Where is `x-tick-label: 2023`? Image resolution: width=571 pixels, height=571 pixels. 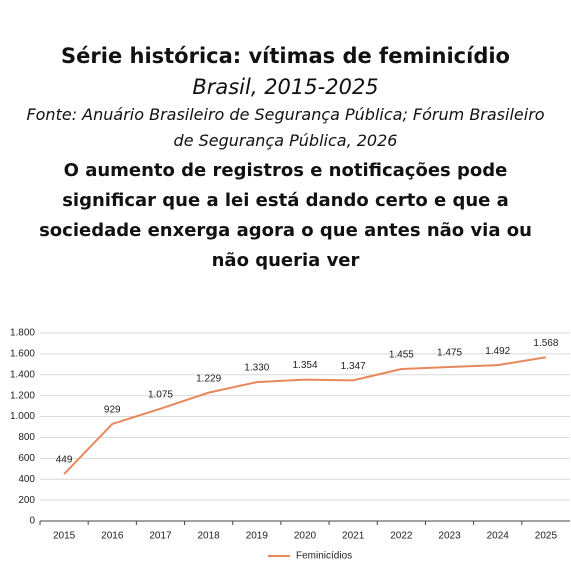
x-tick-label: 2023 is located at coordinates (449, 536).